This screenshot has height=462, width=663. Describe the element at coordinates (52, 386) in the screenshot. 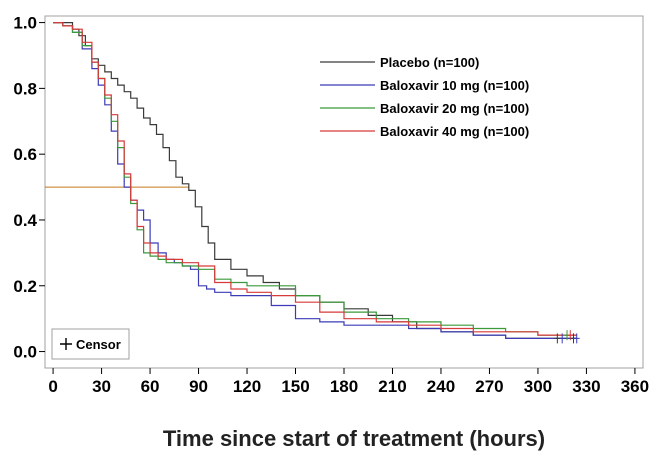

I see `x-tick-label: 0` at that location.